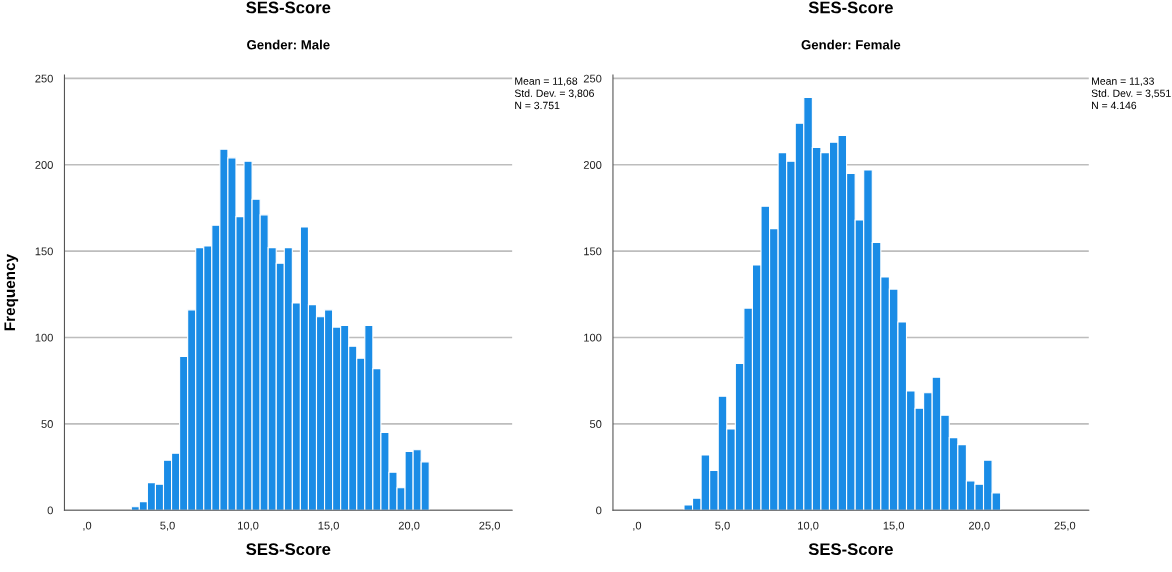  I want to click on chart-subtitle: Gender: Female, so click(851, 44).